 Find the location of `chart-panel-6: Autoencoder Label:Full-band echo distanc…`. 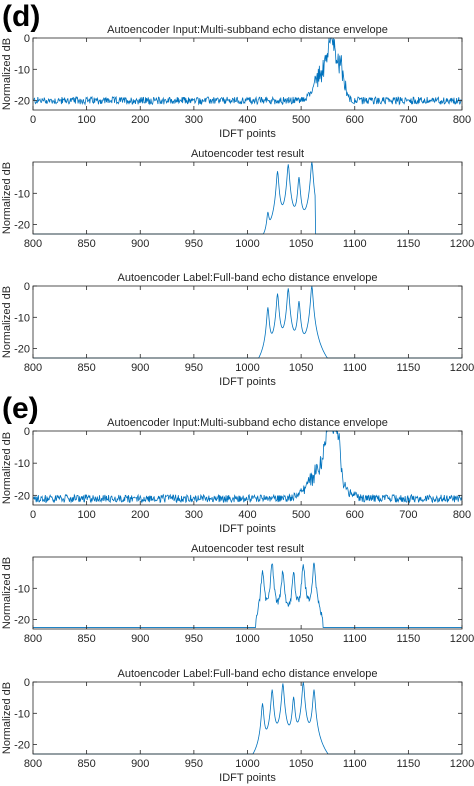

chart-panel-6: Autoencoder Label:Full-band echo distanc… is located at coordinates (237, 726).